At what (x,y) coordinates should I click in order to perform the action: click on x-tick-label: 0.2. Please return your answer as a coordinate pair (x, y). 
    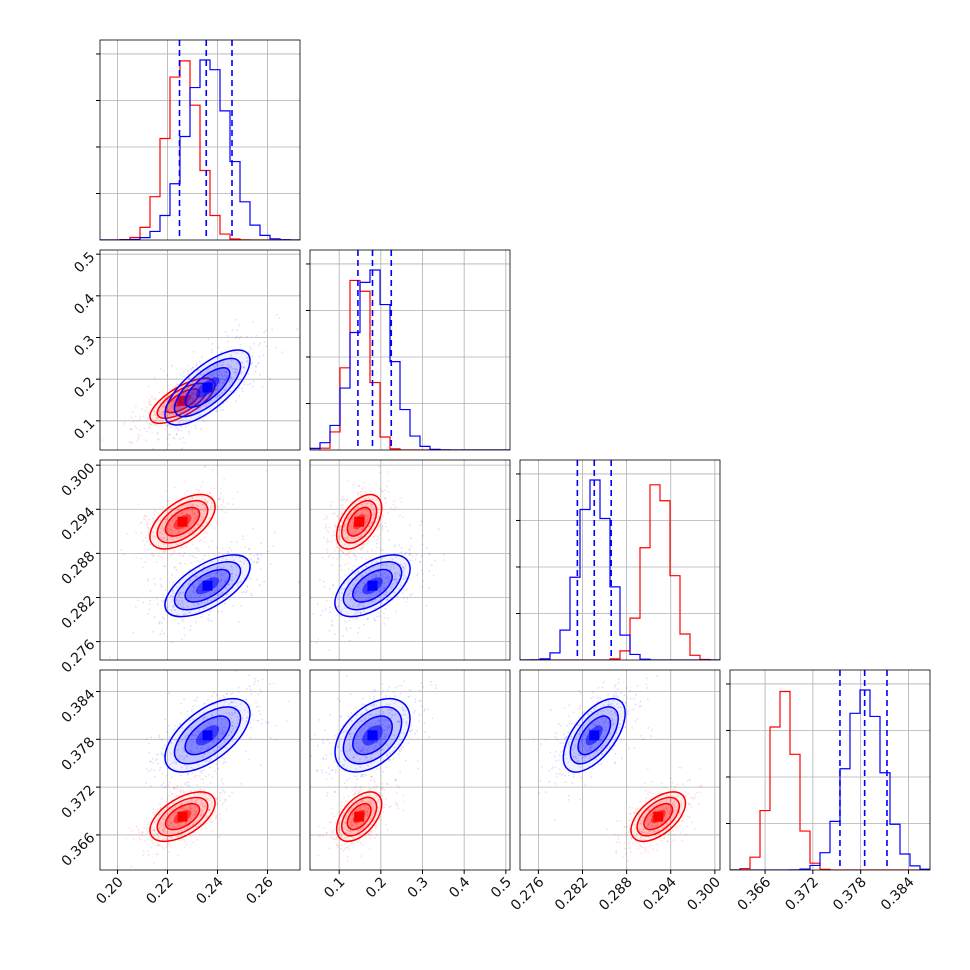
    Looking at the image, I should click on (376, 887).